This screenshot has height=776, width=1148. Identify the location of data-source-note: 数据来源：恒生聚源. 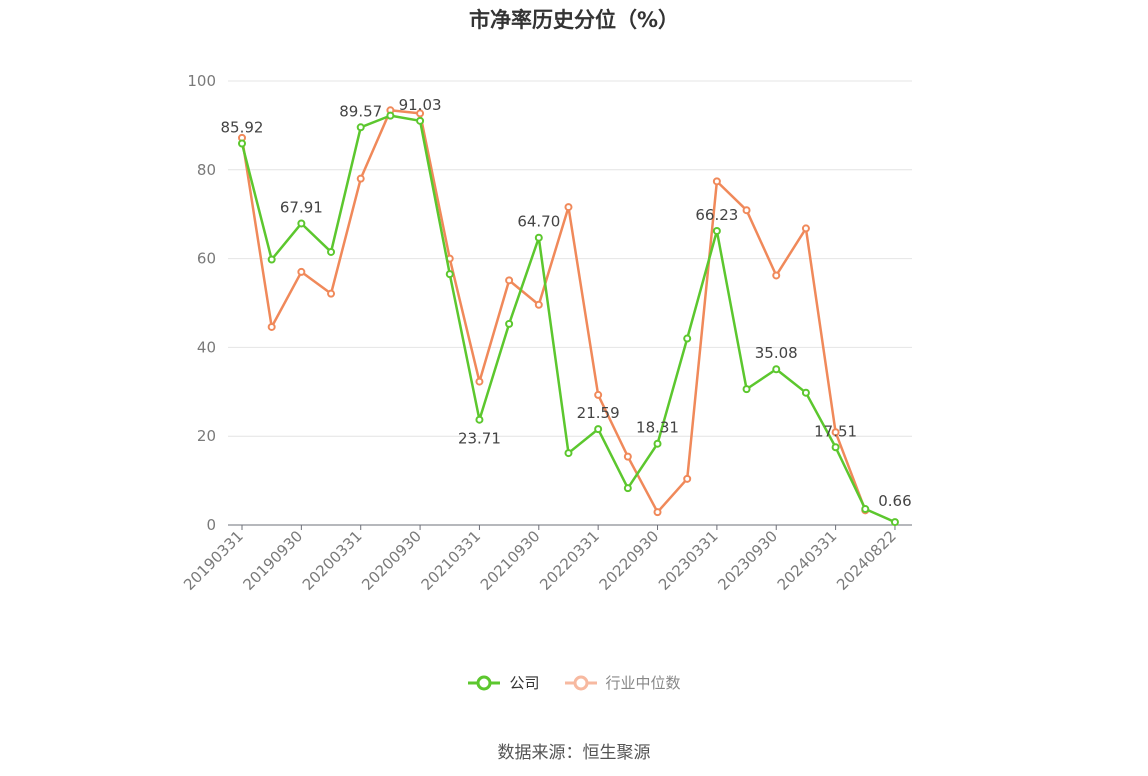
(574, 753).